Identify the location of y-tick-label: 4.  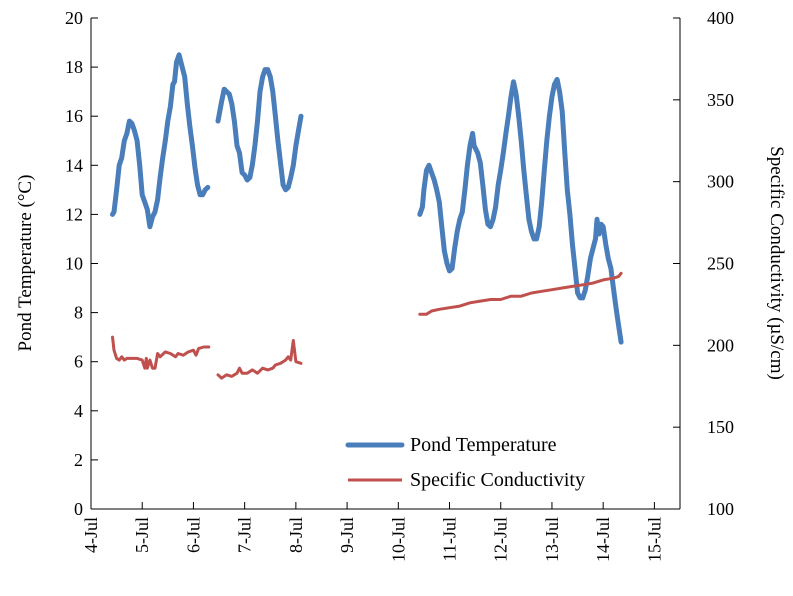
(78, 411).